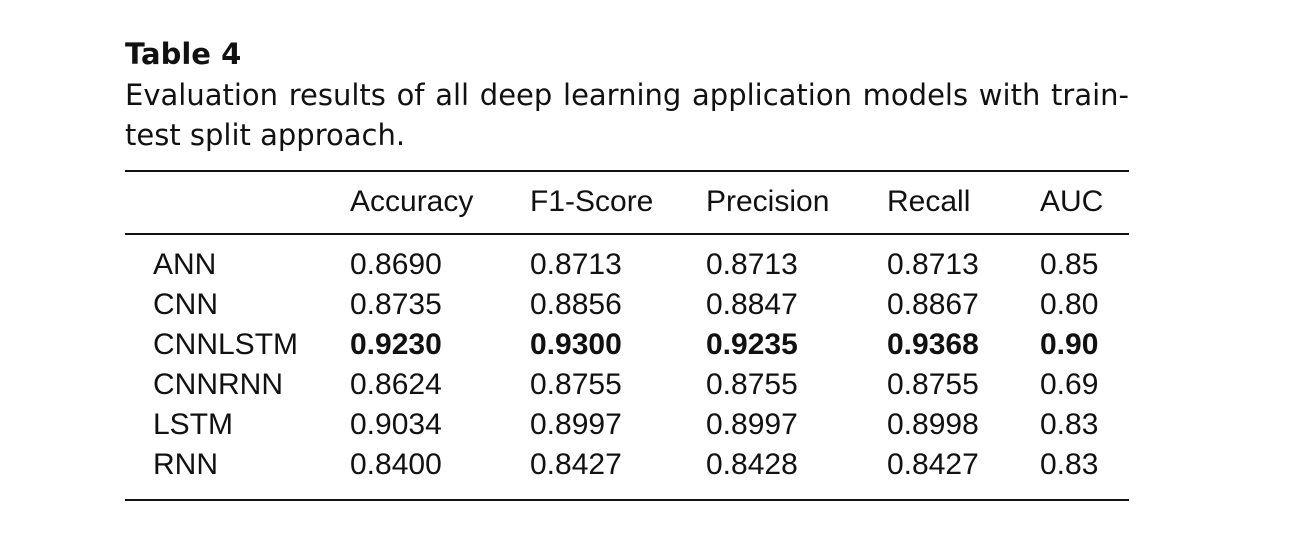 The height and width of the screenshot is (557, 1301). Describe the element at coordinates (1069, 264) in the screenshot. I see `cell-auc: 0.85` at that location.